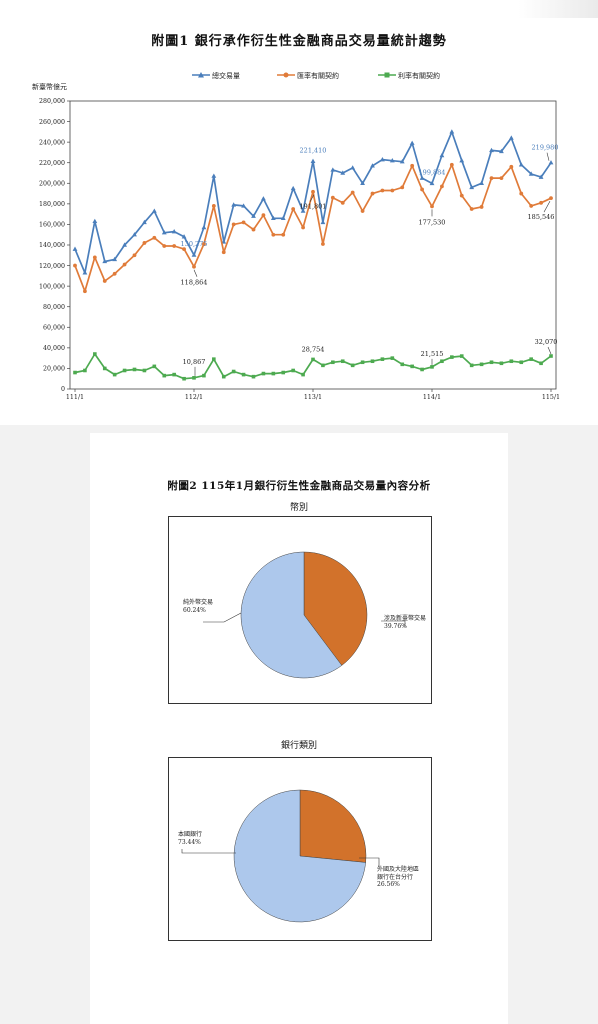 This screenshot has height=1024, width=598. What do you see at coordinates (313, 207) in the screenshot?
I see `data-label: 191,801` at bounding box center [313, 207].